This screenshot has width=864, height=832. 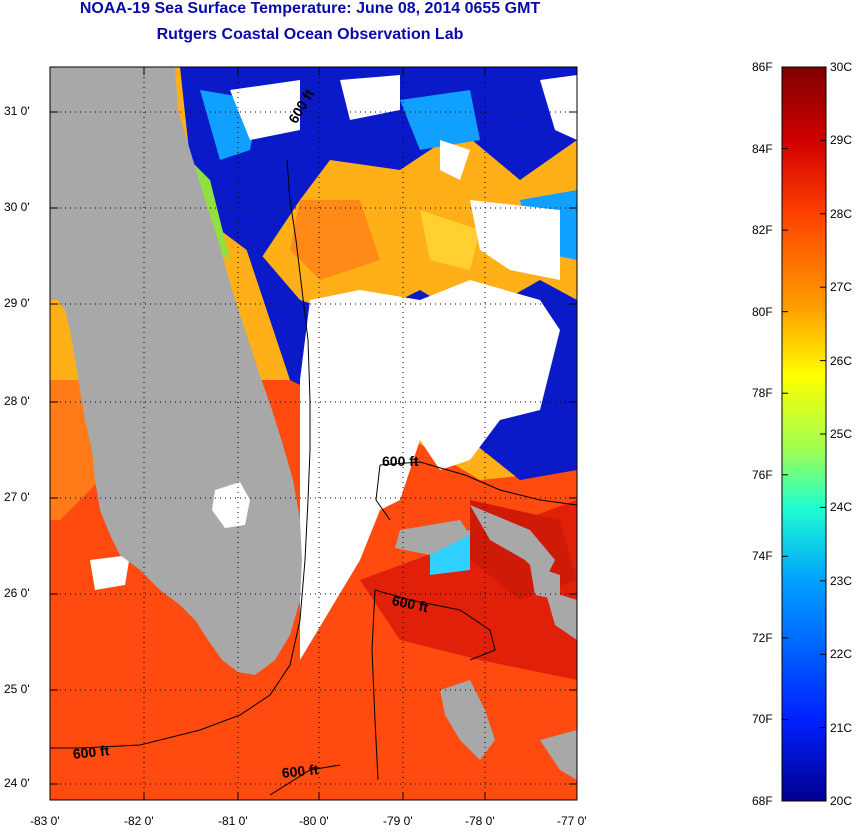 What do you see at coordinates (45, 821) in the screenshot?
I see `x-tick-label: -83 0'` at bounding box center [45, 821].